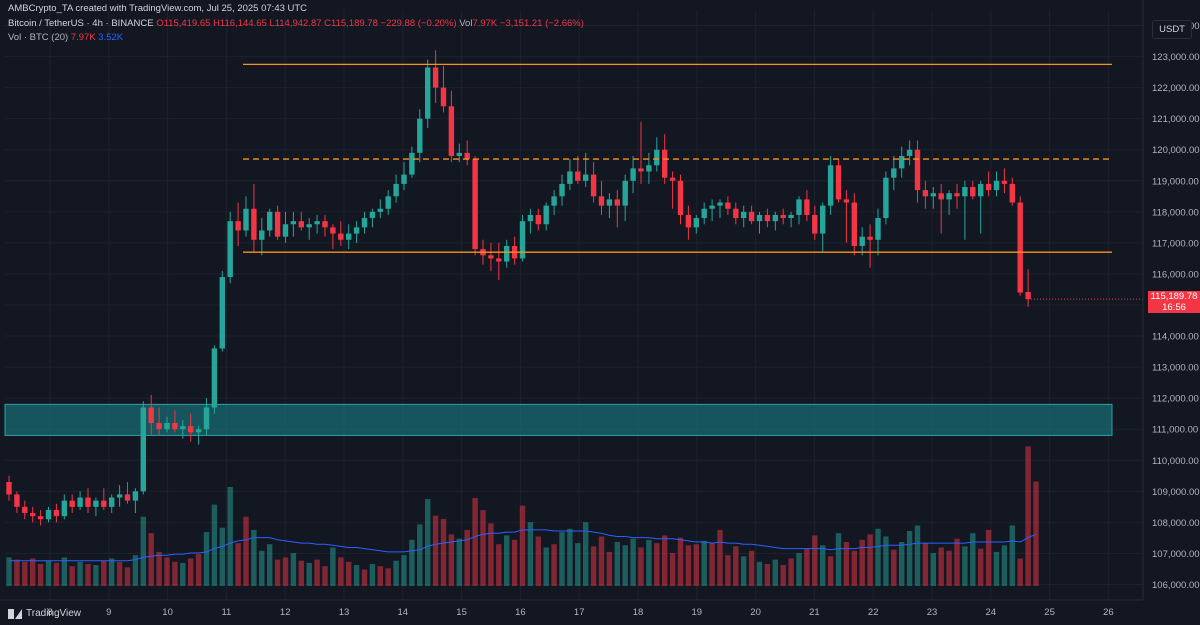 Image resolution: width=1200 pixels, height=625 pixels. I want to click on time-tick-label: 14, so click(403, 612).